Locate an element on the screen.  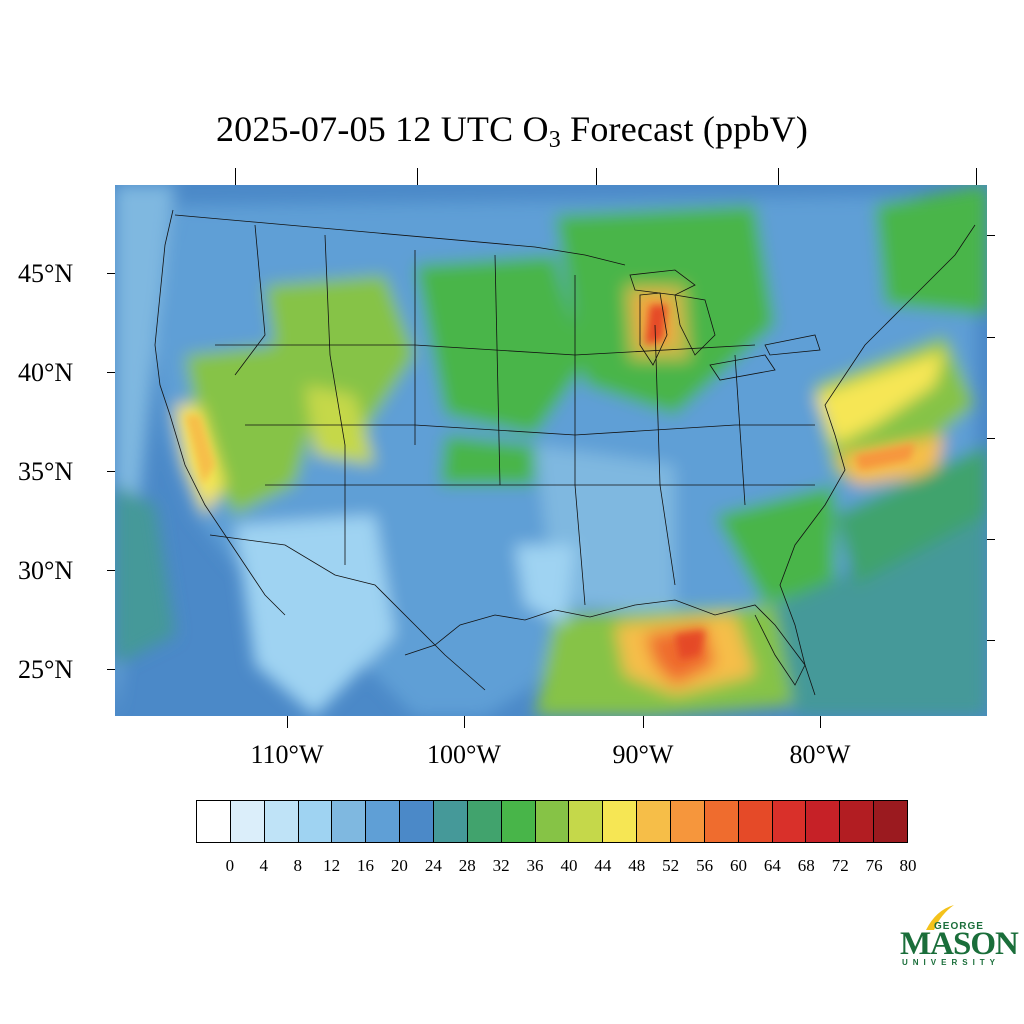
colorbar-tick-label: 68 is located at coordinates (806, 865).